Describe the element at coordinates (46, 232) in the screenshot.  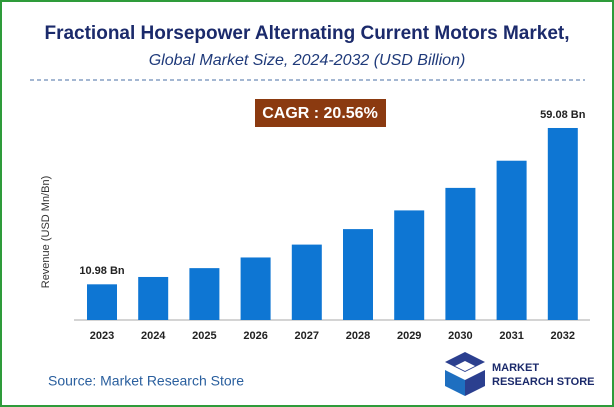
I see `y-axis-label: Revenue (USD Mn/Bn)` at that location.